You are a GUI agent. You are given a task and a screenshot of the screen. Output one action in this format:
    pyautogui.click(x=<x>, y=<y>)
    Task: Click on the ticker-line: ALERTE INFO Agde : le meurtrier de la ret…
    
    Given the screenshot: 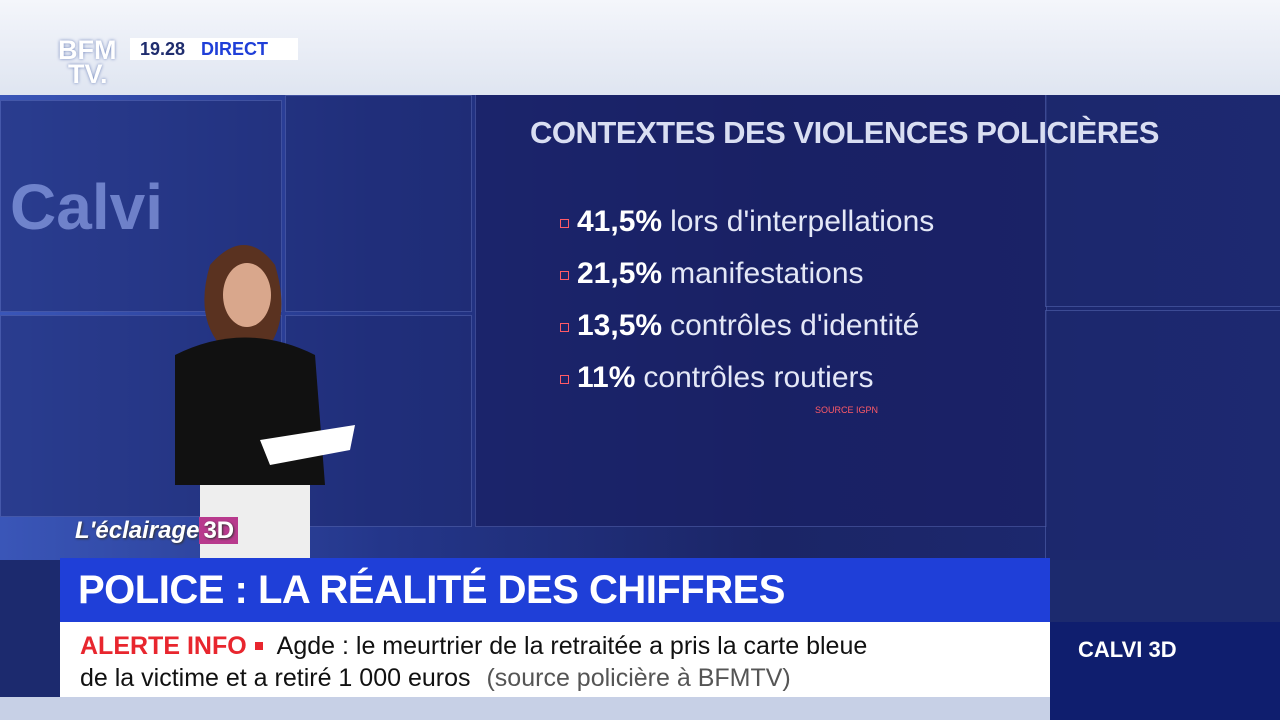 What is the action you would take?
    pyautogui.click(x=473, y=646)
    